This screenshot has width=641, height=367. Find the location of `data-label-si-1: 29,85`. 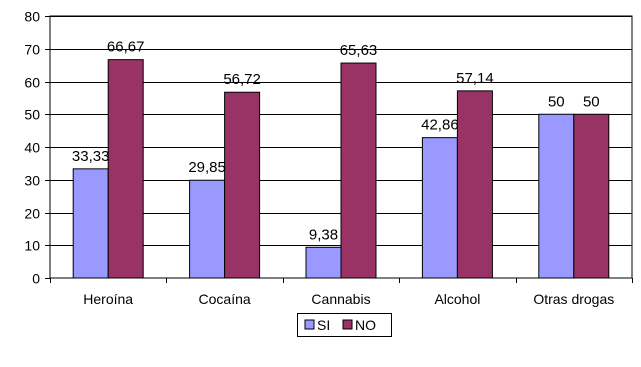

data-label-si-1: 29,85 is located at coordinates (207, 167).